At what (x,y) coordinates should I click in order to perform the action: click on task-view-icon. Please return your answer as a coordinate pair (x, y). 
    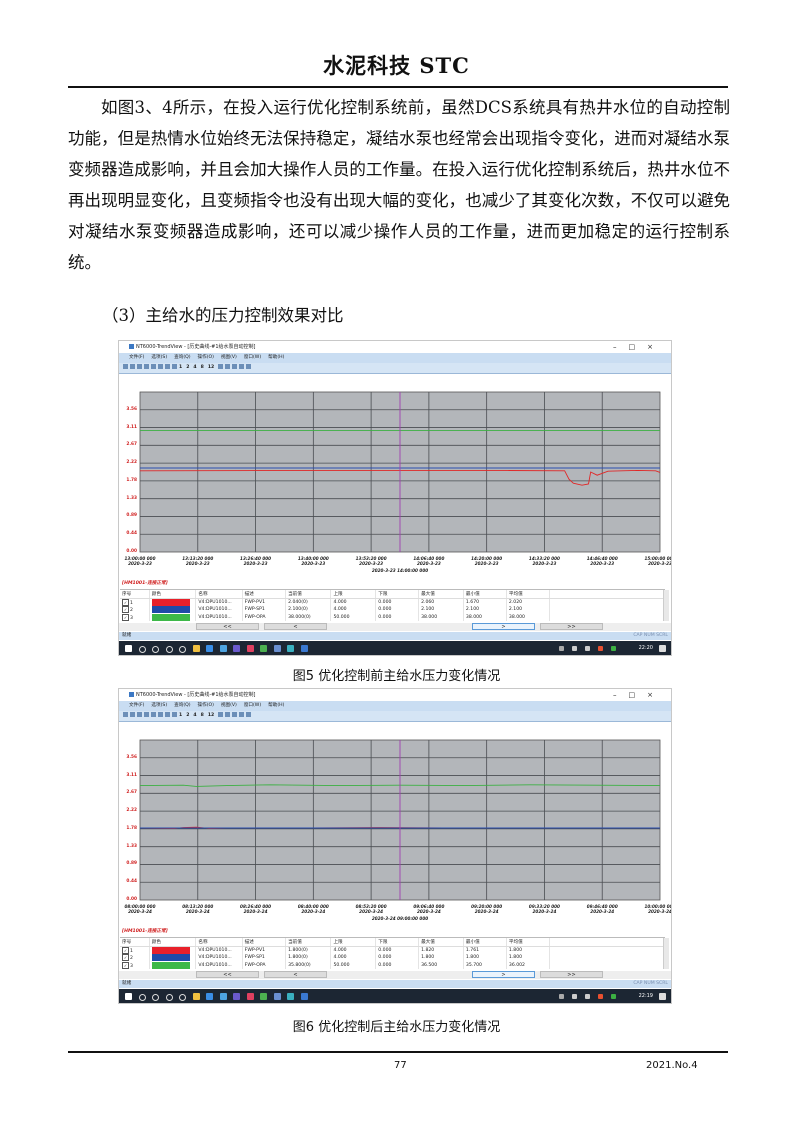
    Looking at the image, I should click on (169, 649).